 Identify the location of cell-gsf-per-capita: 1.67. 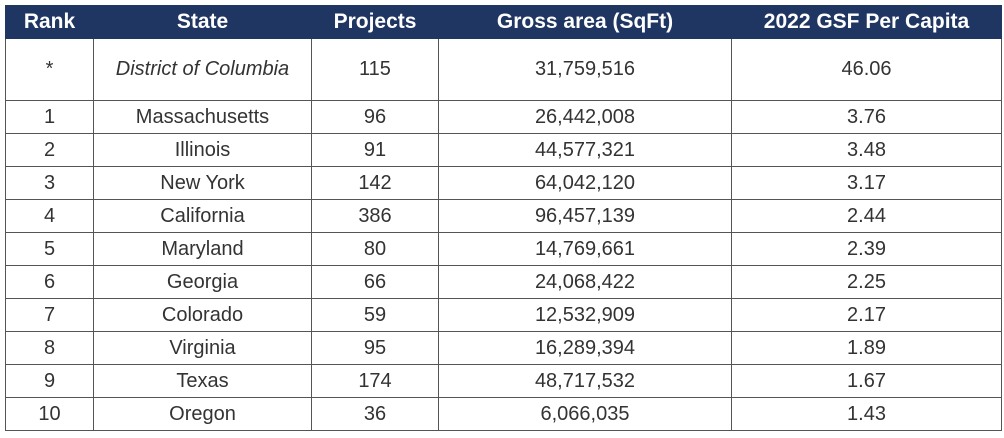
(866, 381).